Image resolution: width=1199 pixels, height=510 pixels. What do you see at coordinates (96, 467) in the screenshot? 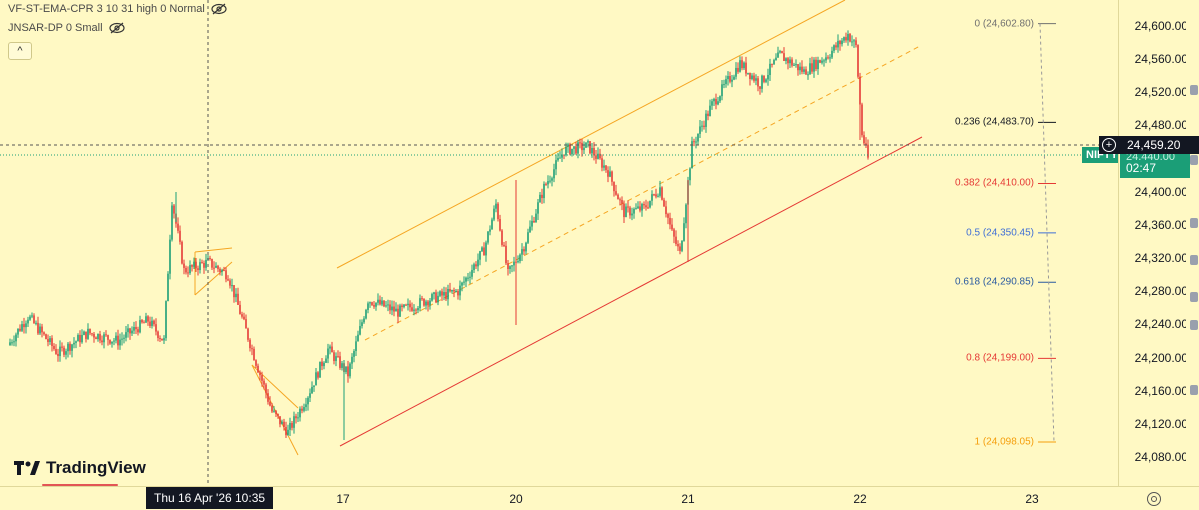
I see `brand-name: TradingView` at bounding box center [96, 467].